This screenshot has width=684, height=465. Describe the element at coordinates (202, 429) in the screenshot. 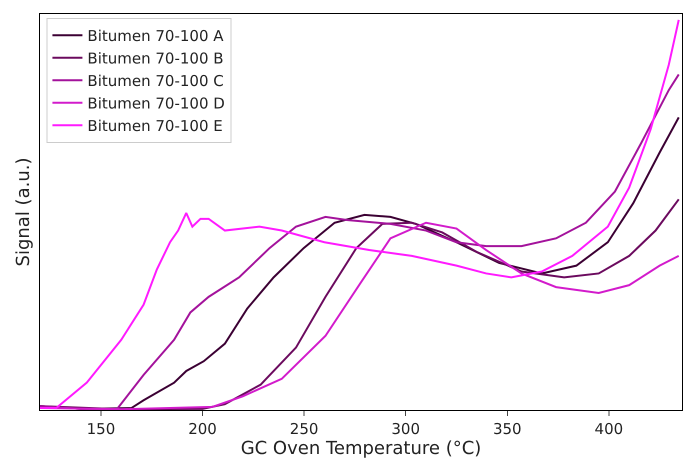

I see `x-tick-label: 200` at that location.